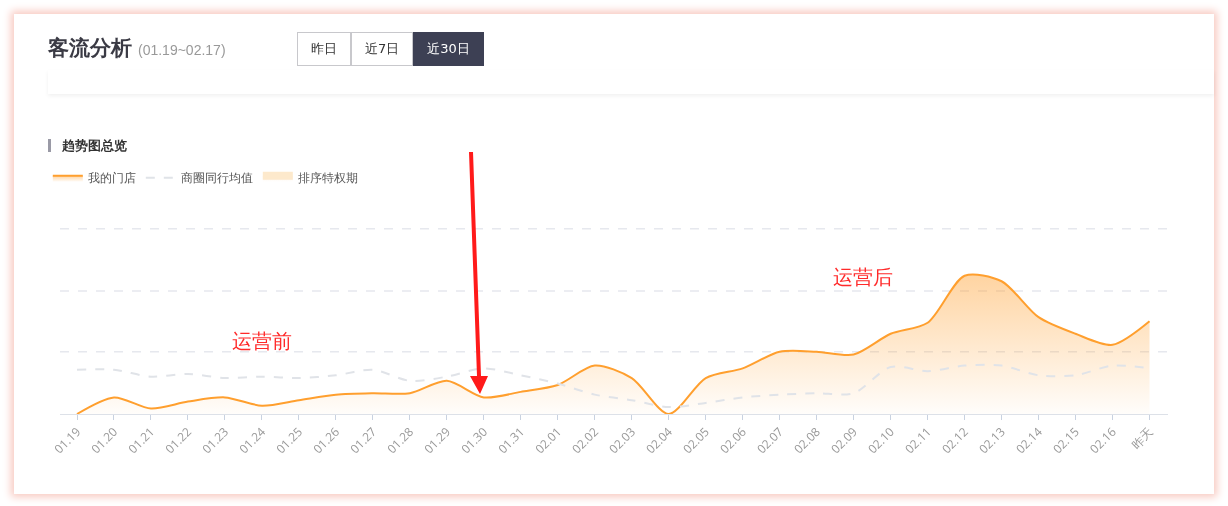 Image resolution: width=1228 pixels, height=506 pixels. What do you see at coordinates (262, 341) in the screenshot?
I see `annotation: 运营前` at bounding box center [262, 341].